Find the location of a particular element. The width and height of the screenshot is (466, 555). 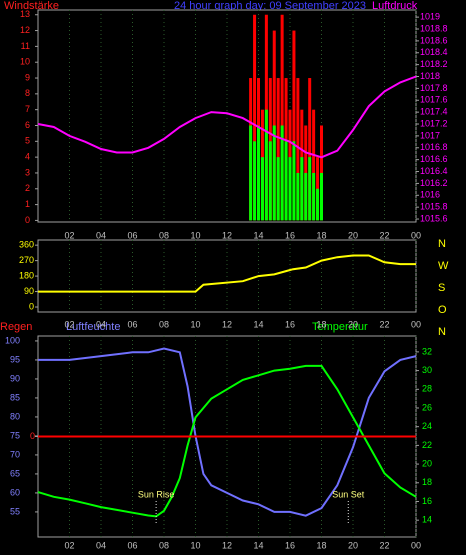

y-tick-label: 65 is located at coordinates (15, 473).